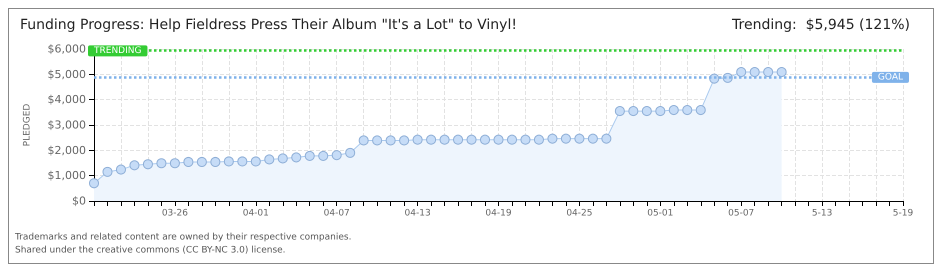 The height and width of the screenshot is (270, 940). I want to click on x-tick-label: 04-07, so click(337, 213).